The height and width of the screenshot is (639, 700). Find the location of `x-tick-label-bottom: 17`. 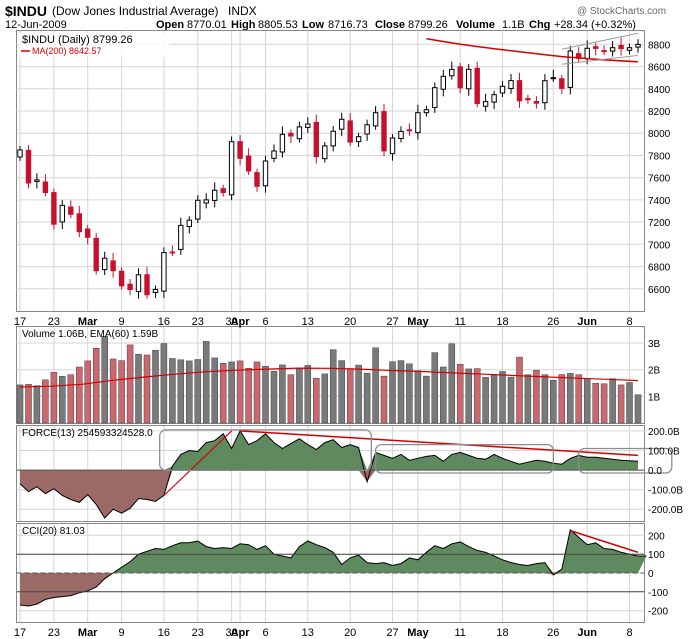

x-tick-label-bottom: 17 is located at coordinates (20, 633).